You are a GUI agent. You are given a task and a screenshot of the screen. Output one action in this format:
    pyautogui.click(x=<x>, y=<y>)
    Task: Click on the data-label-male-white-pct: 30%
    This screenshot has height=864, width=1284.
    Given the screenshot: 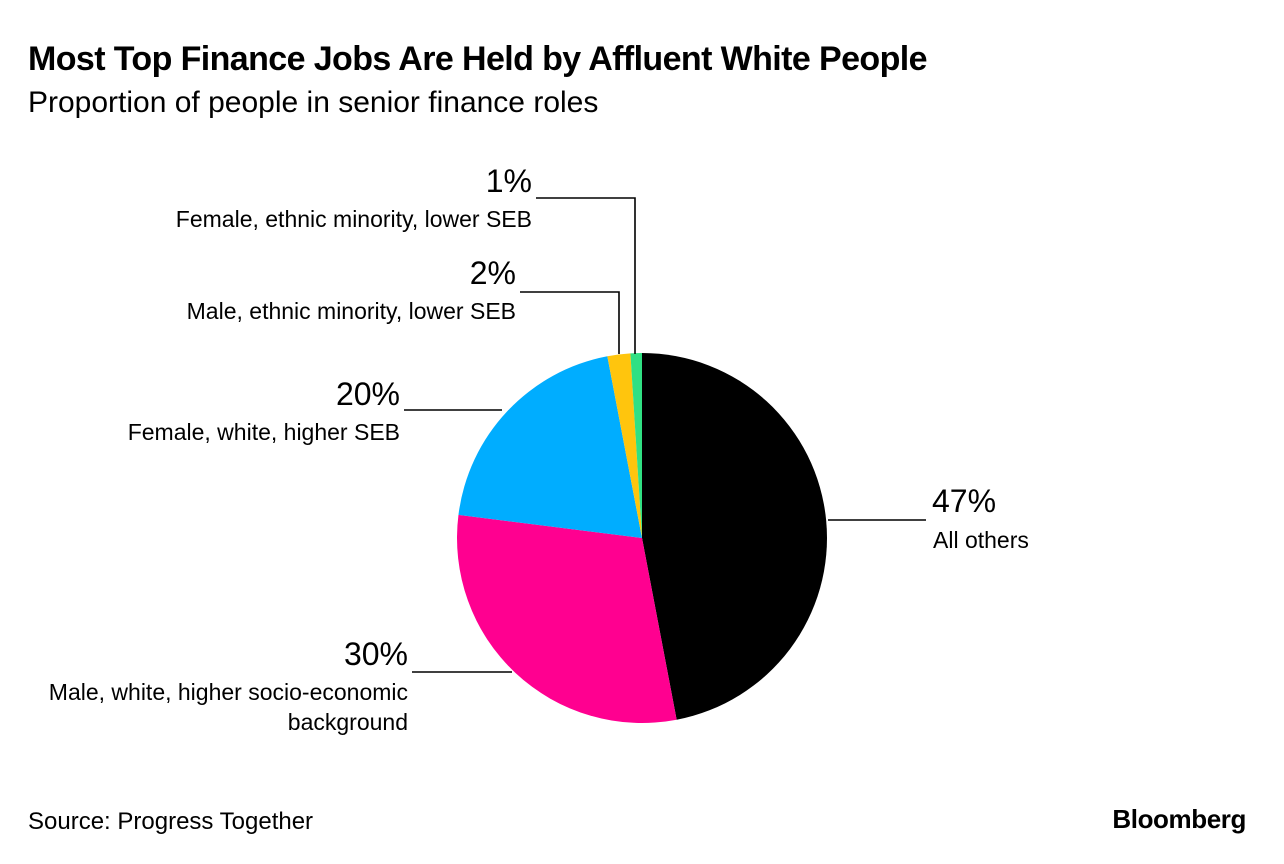 What is the action you would take?
    pyautogui.click(x=375, y=654)
    